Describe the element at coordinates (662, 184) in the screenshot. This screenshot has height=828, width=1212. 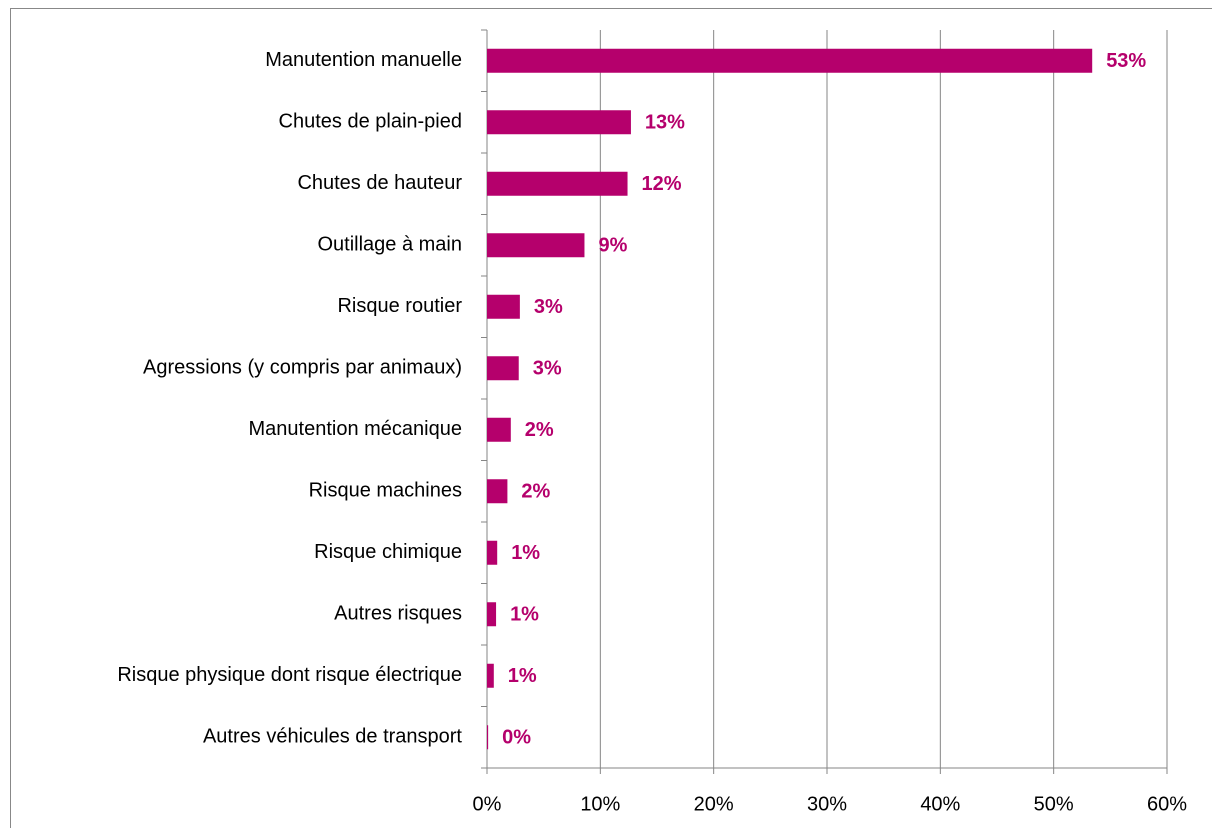
I see `value-label: 12%` at that location.